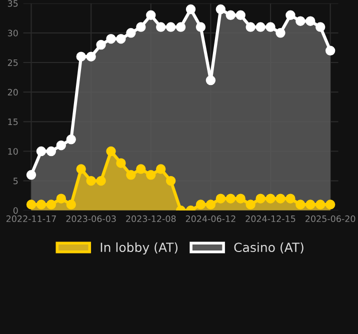 This screenshot has height=334, width=358. I want to click on x-tick-label: 2023-06-03, so click(91, 218).